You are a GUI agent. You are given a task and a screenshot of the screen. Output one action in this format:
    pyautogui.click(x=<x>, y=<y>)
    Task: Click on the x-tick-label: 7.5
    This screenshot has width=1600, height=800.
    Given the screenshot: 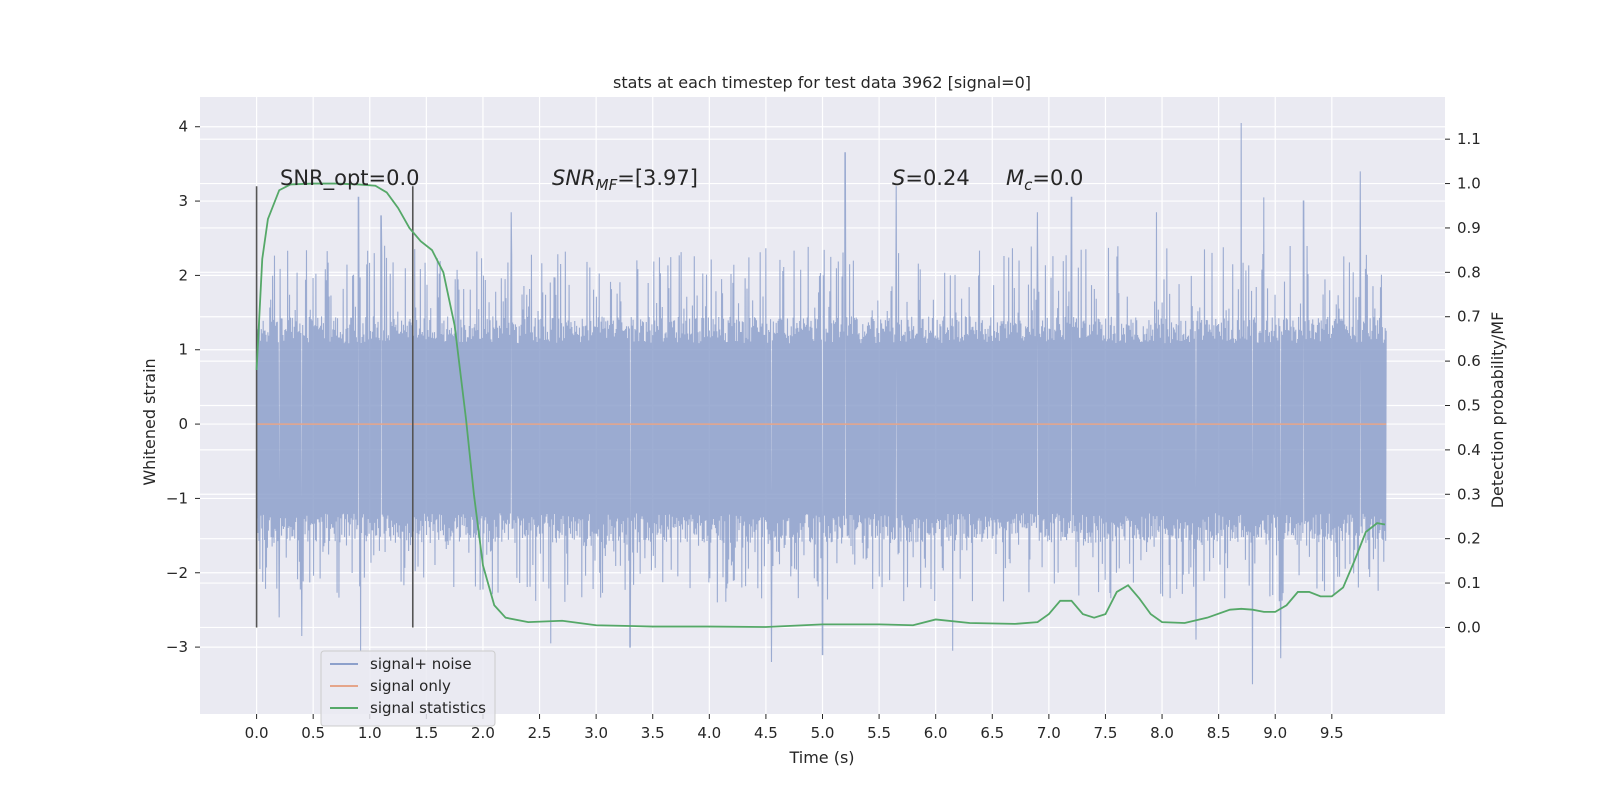 What is the action you would take?
    pyautogui.click(x=1106, y=733)
    